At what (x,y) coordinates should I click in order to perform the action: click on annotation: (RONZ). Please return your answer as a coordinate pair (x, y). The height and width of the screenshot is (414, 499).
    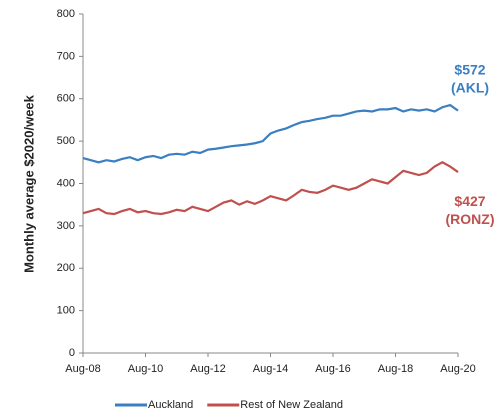
    Looking at the image, I should click on (470, 219).